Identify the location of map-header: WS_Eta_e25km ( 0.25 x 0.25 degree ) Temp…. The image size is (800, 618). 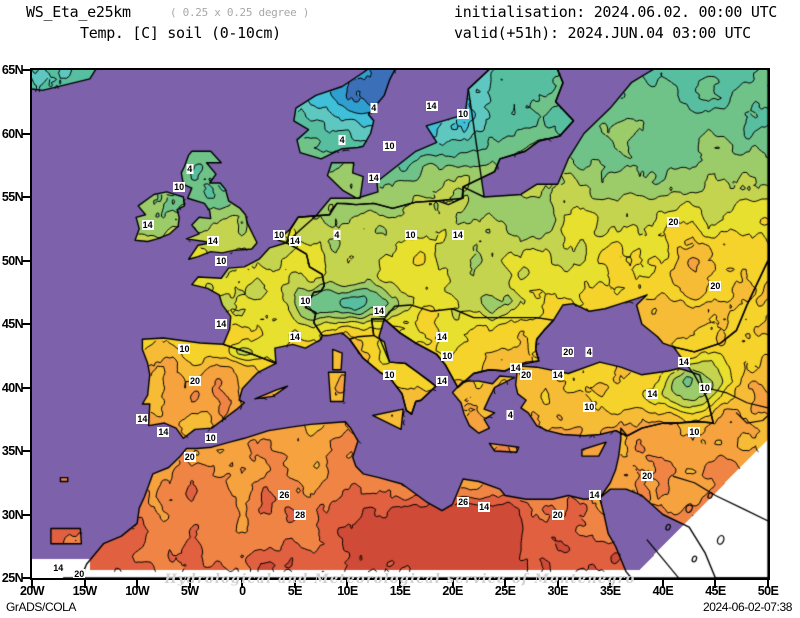
(400, 23).